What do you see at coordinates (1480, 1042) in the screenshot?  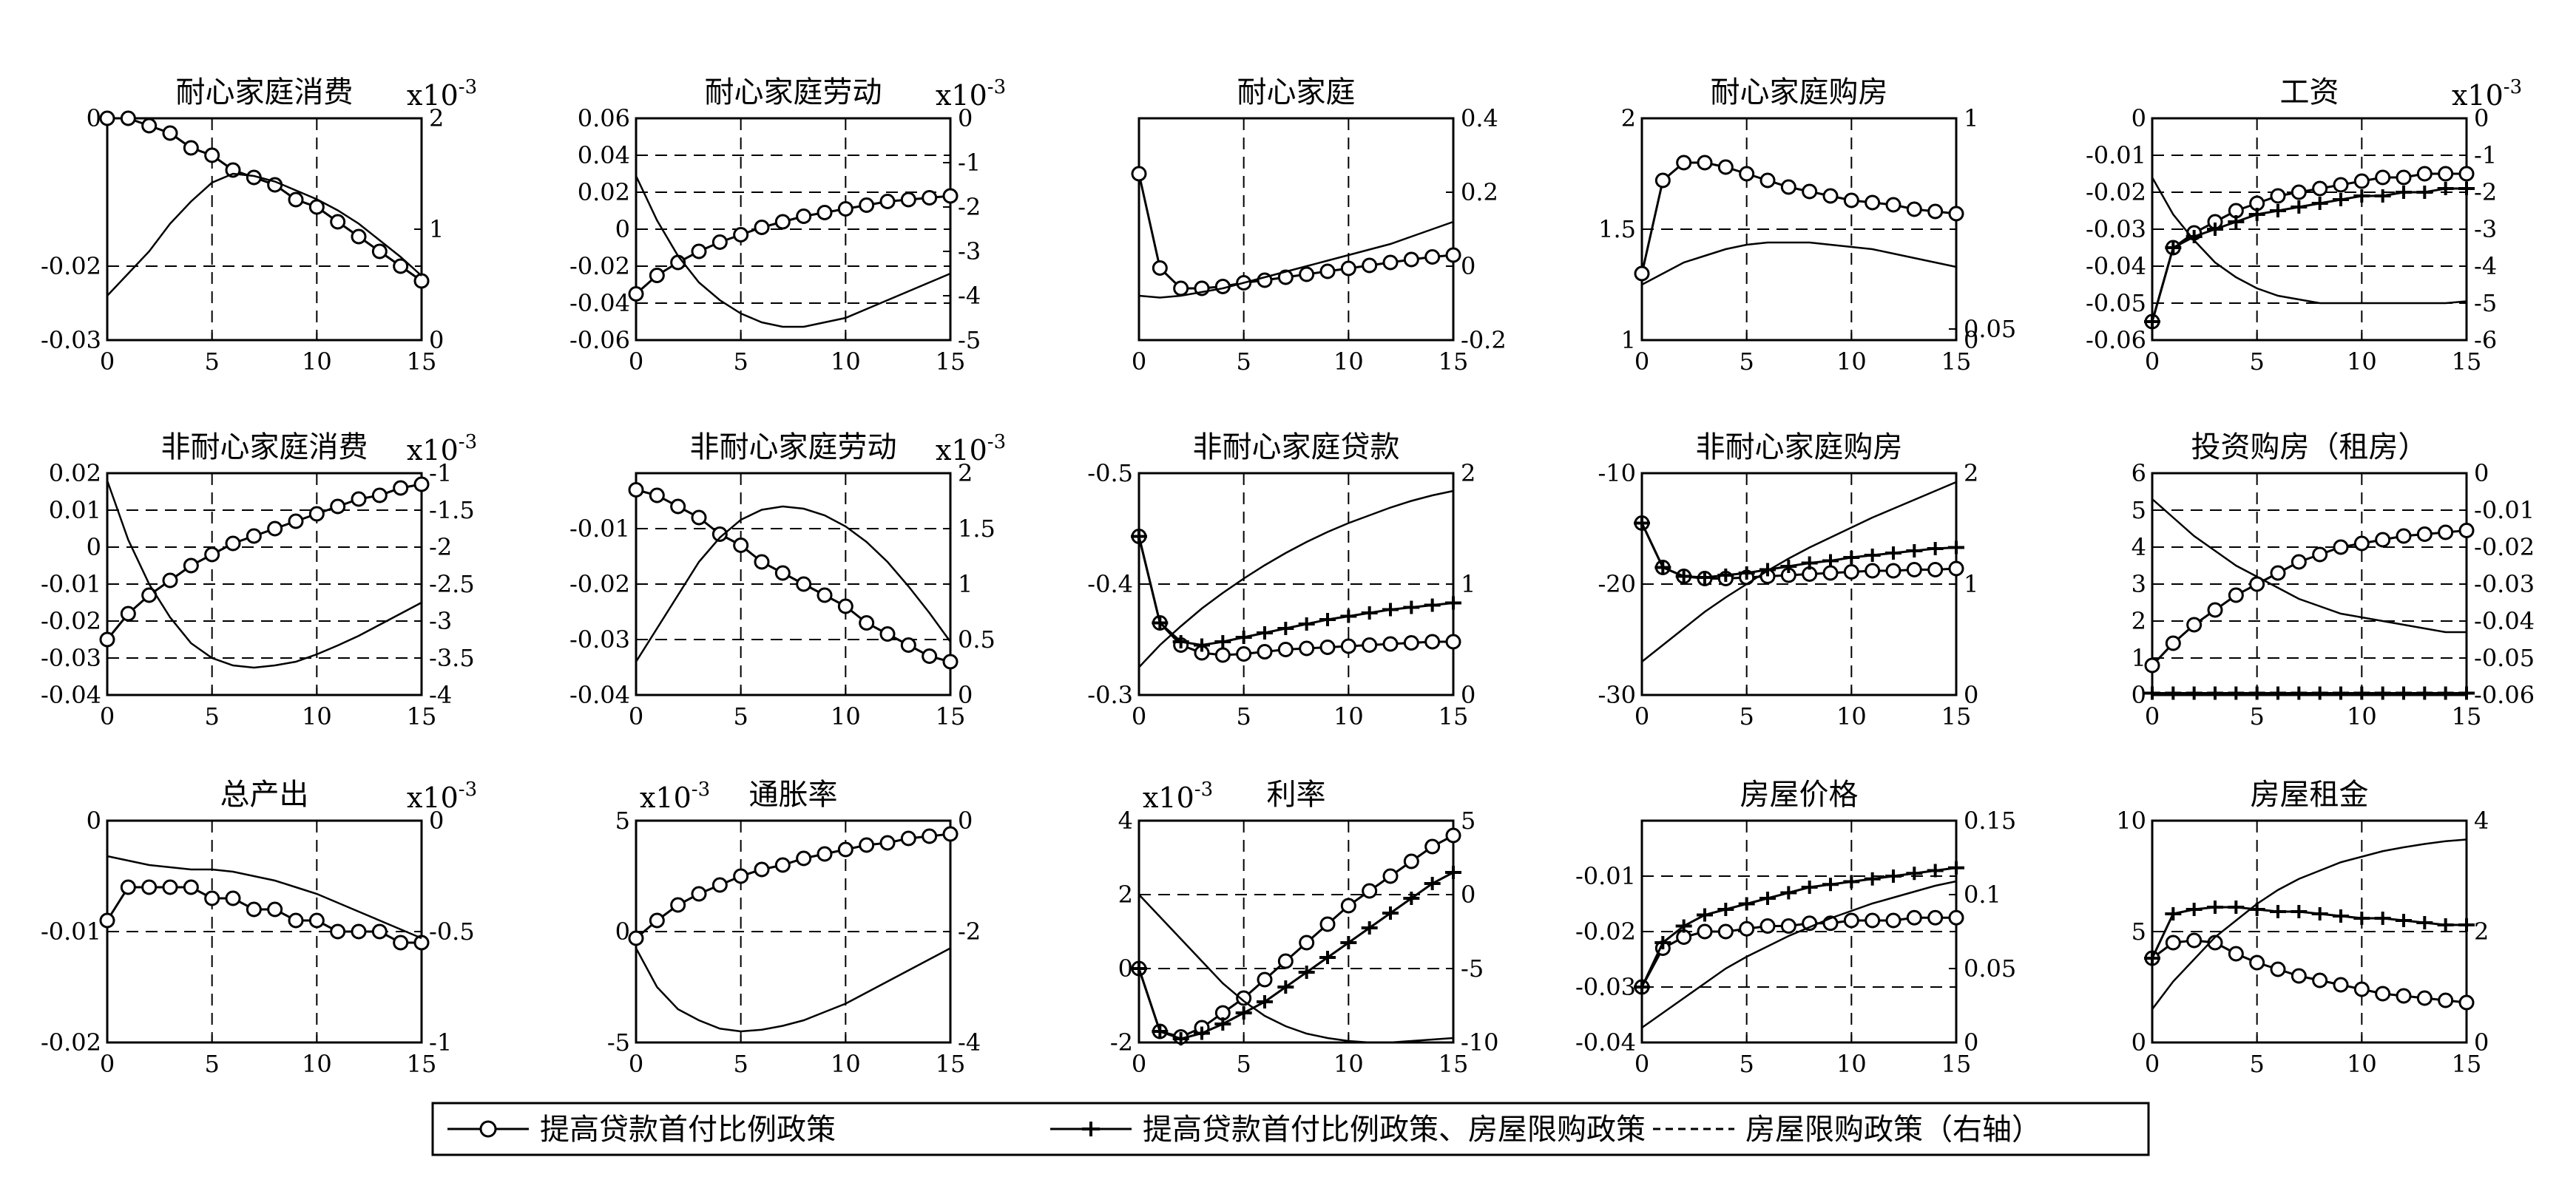 I see `y2-tick-label: -10` at bounding box center [1480, 1042].